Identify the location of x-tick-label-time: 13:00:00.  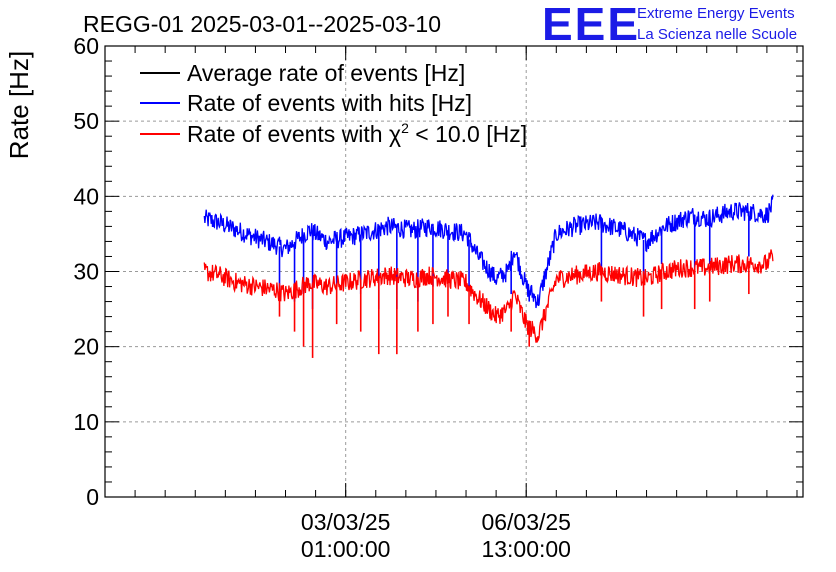
(526, 549).